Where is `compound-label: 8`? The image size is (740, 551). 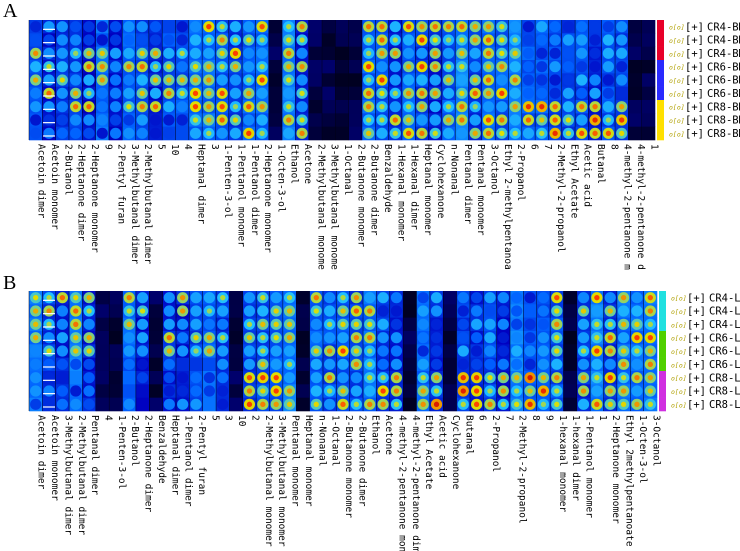 compound-label: 8 is located at coordinates (613, 147).